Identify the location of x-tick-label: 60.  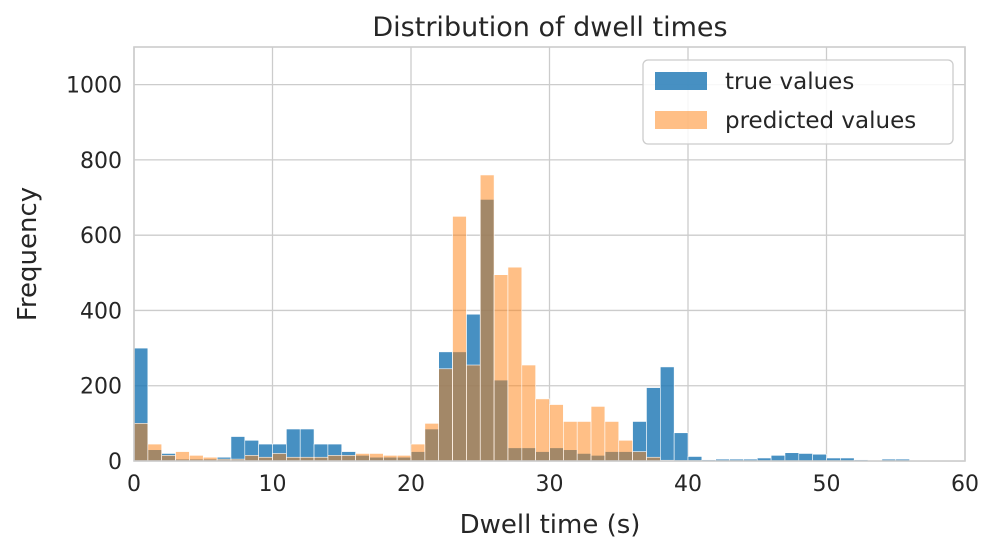
(965, 484).